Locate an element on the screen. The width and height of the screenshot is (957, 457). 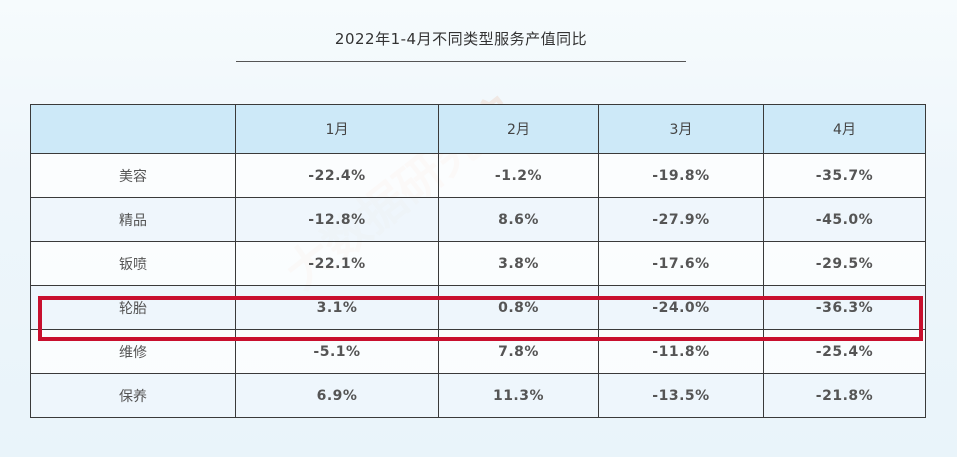
value-cell: 11.3% is located at coordinates (518, 395).